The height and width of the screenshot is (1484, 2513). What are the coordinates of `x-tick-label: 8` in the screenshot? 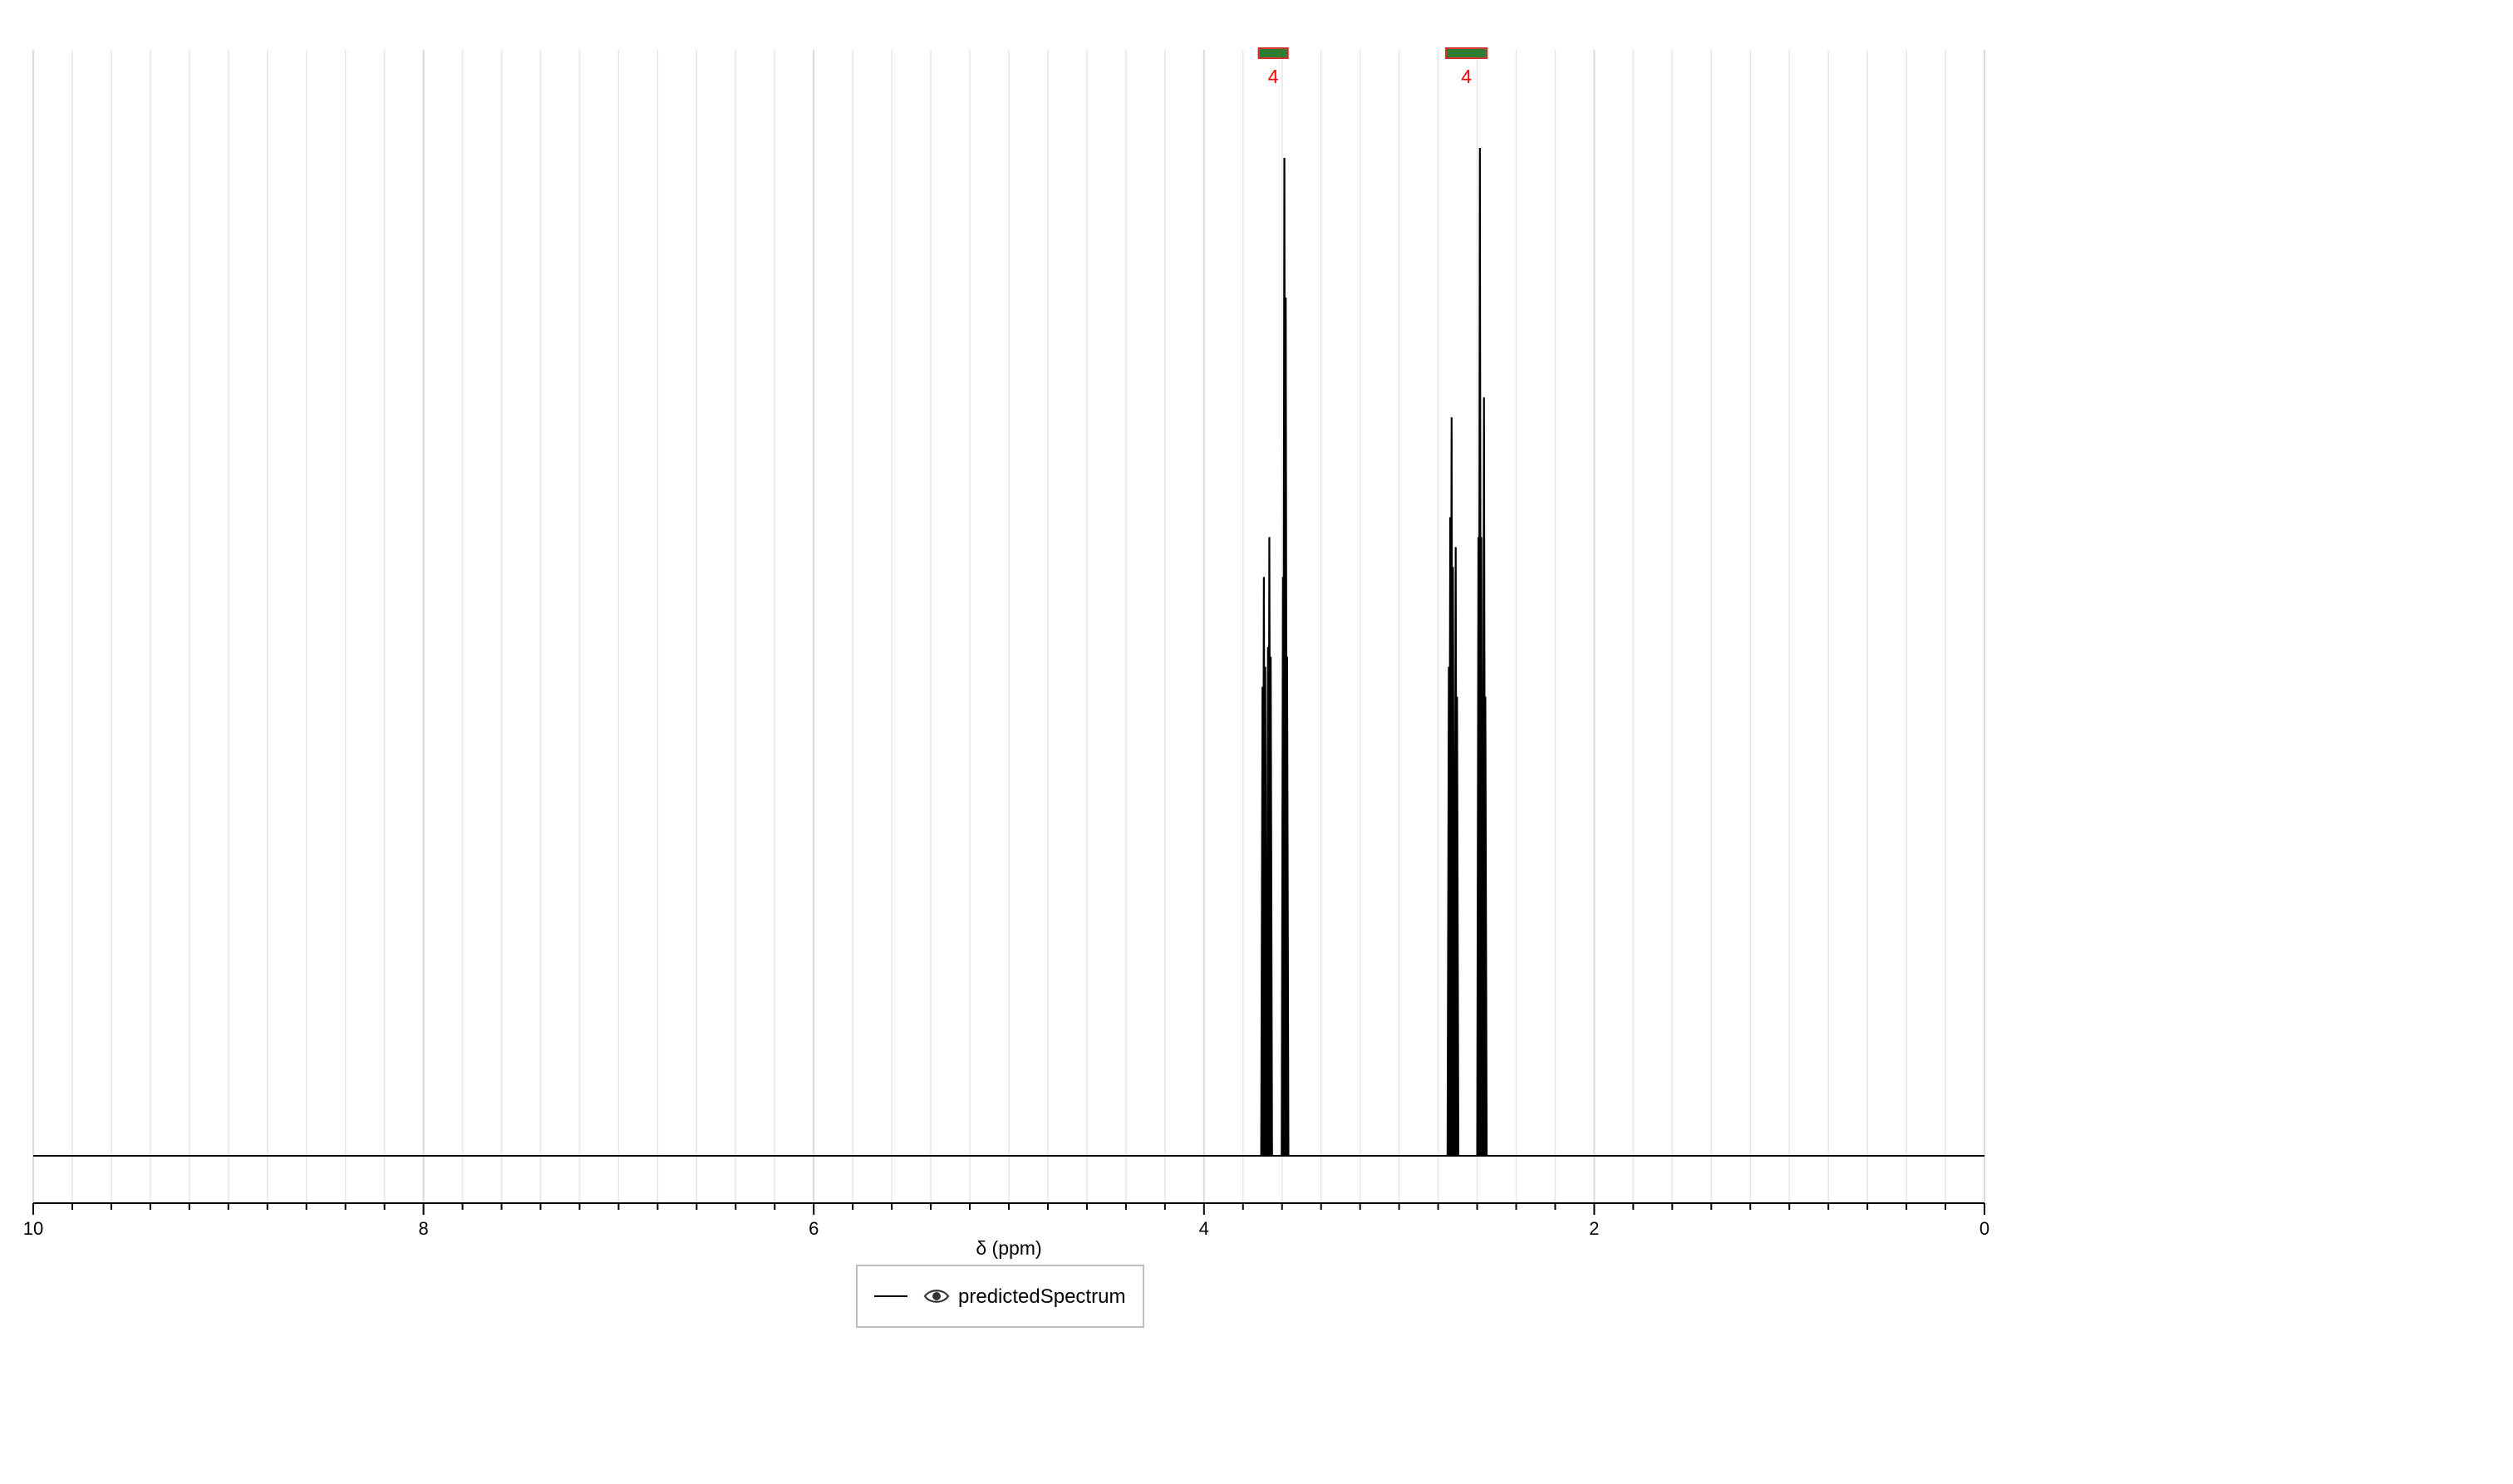 It's located at (423, 1228).